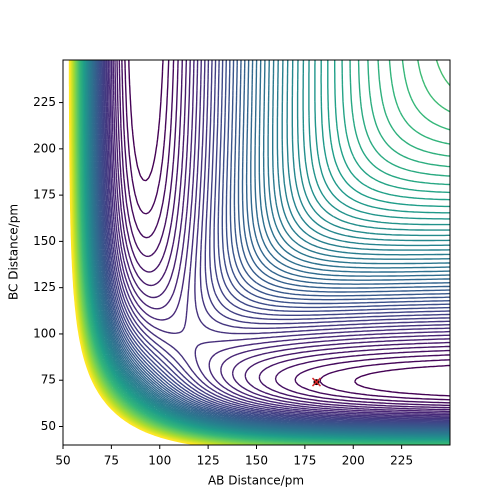 The width and height of the screenshot is (500, 500). Describe the element at coordinates (256, 461) in the screenshot. I see `x-tick-label: 150` at that location.